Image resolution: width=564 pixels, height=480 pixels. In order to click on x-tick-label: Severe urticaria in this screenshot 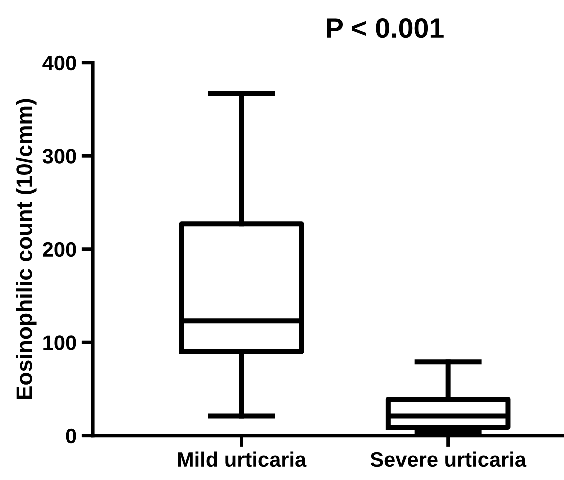, I will do `click(448, 460)`.